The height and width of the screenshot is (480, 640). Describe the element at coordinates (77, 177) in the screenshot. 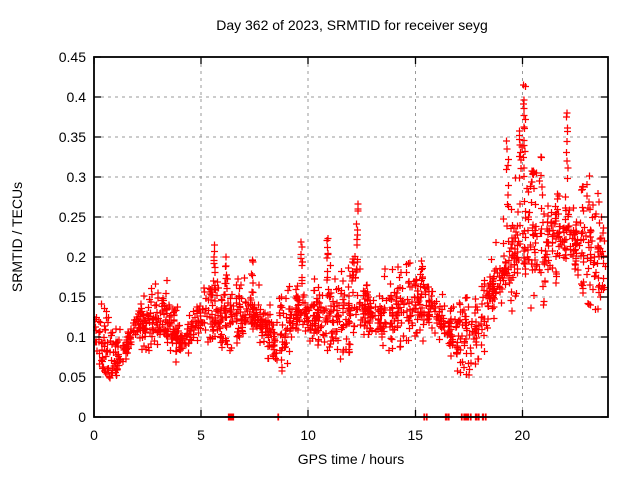

I see `y-tick-label: 0.3` at that location.